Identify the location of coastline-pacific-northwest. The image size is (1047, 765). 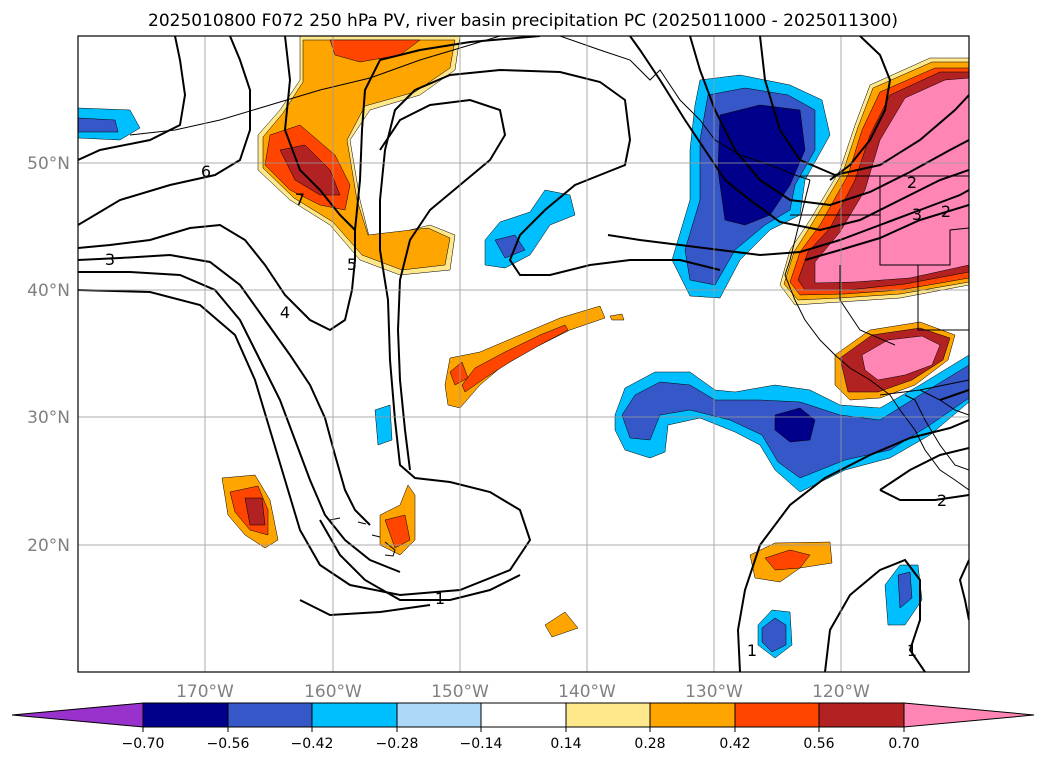
(837, 287).